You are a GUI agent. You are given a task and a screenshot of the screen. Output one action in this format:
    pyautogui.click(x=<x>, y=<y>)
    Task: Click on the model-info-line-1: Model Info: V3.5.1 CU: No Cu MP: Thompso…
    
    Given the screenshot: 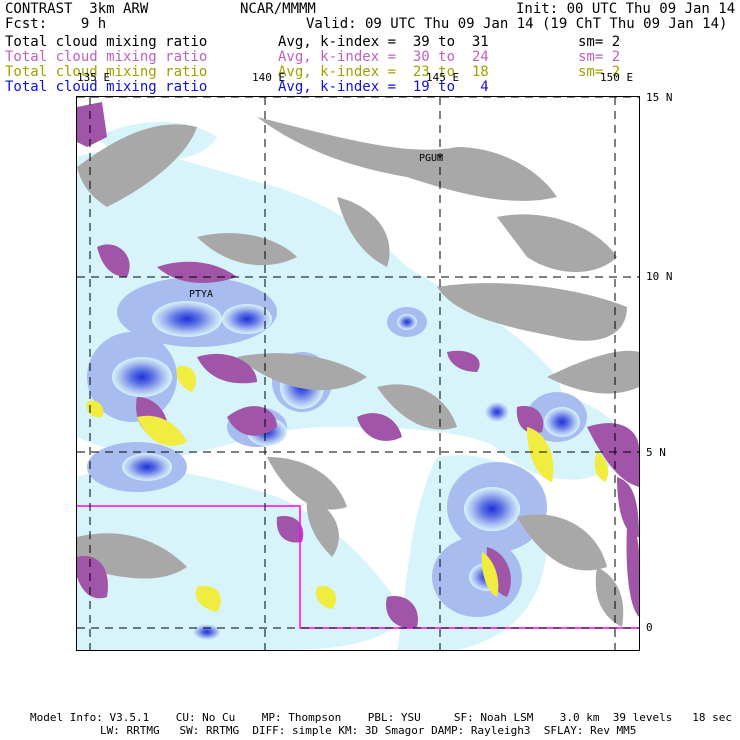 What is the action you would take?
    pyautogui.click(x=381, y=717)
    